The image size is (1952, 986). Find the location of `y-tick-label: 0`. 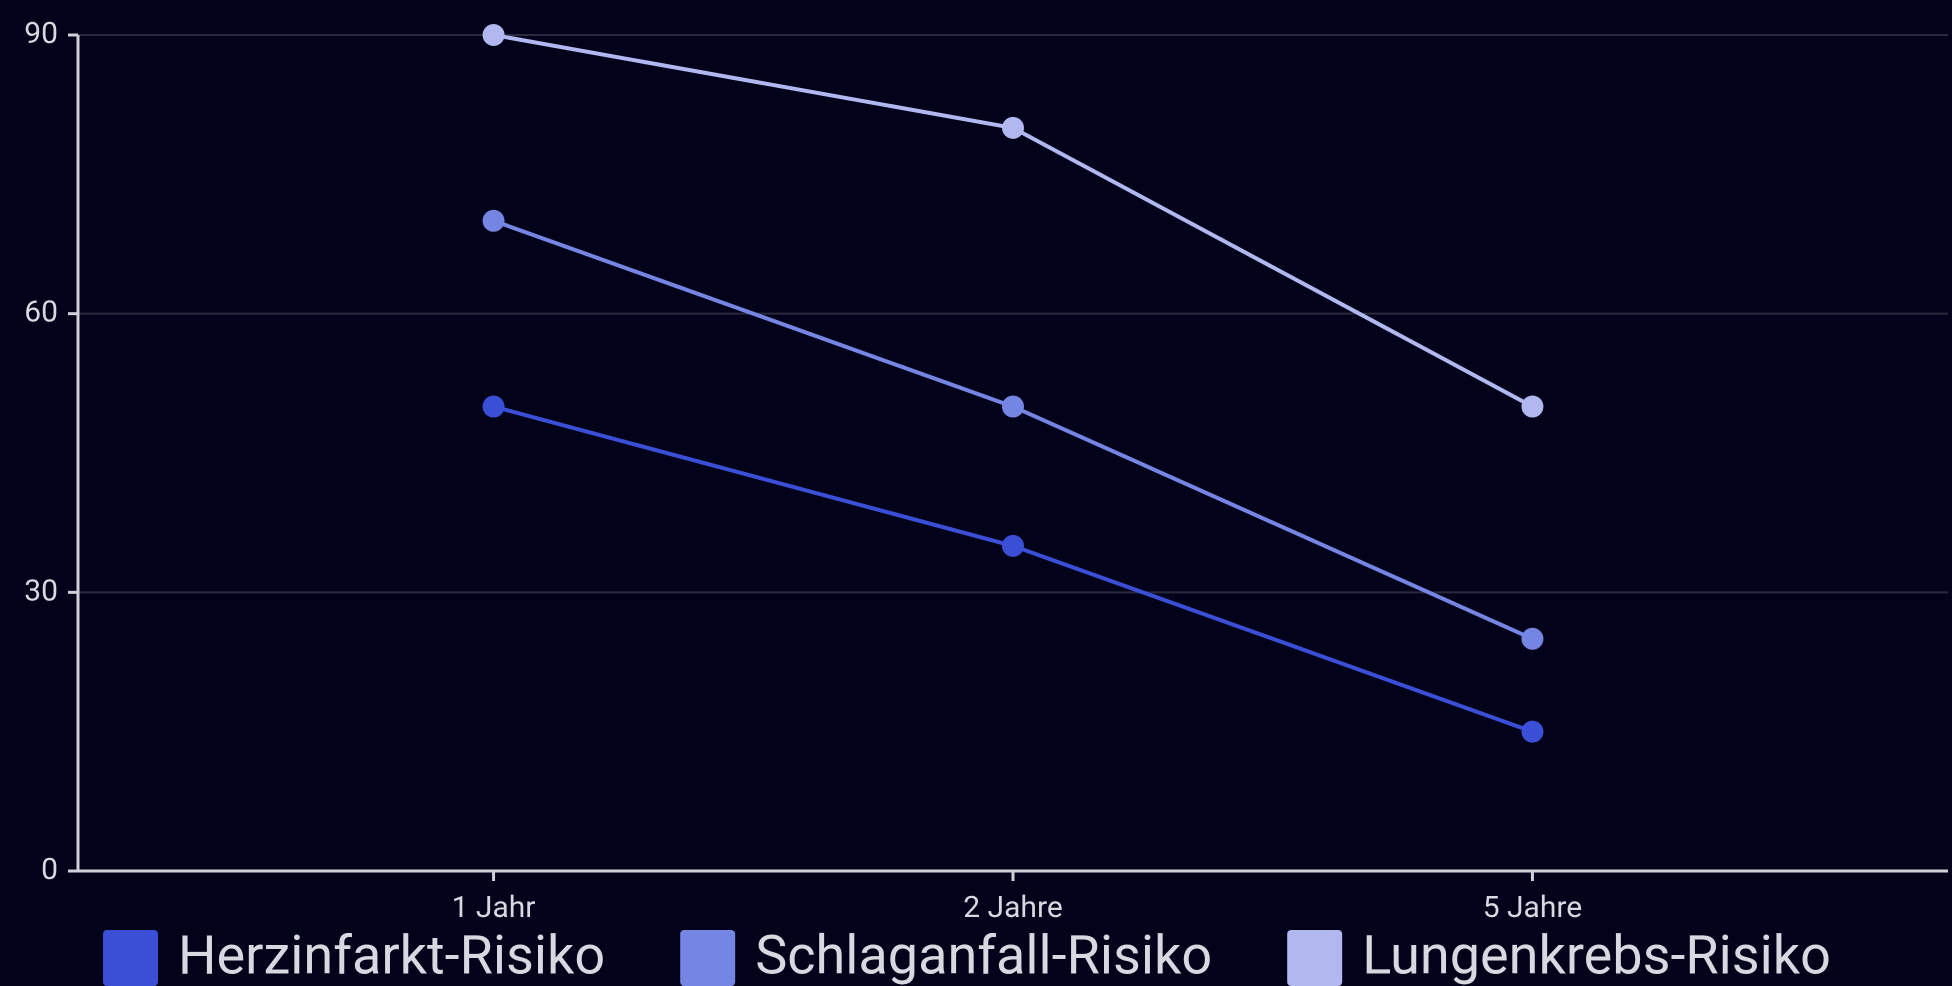

y-tick-label: 0 is located at coordinates (49, 869).